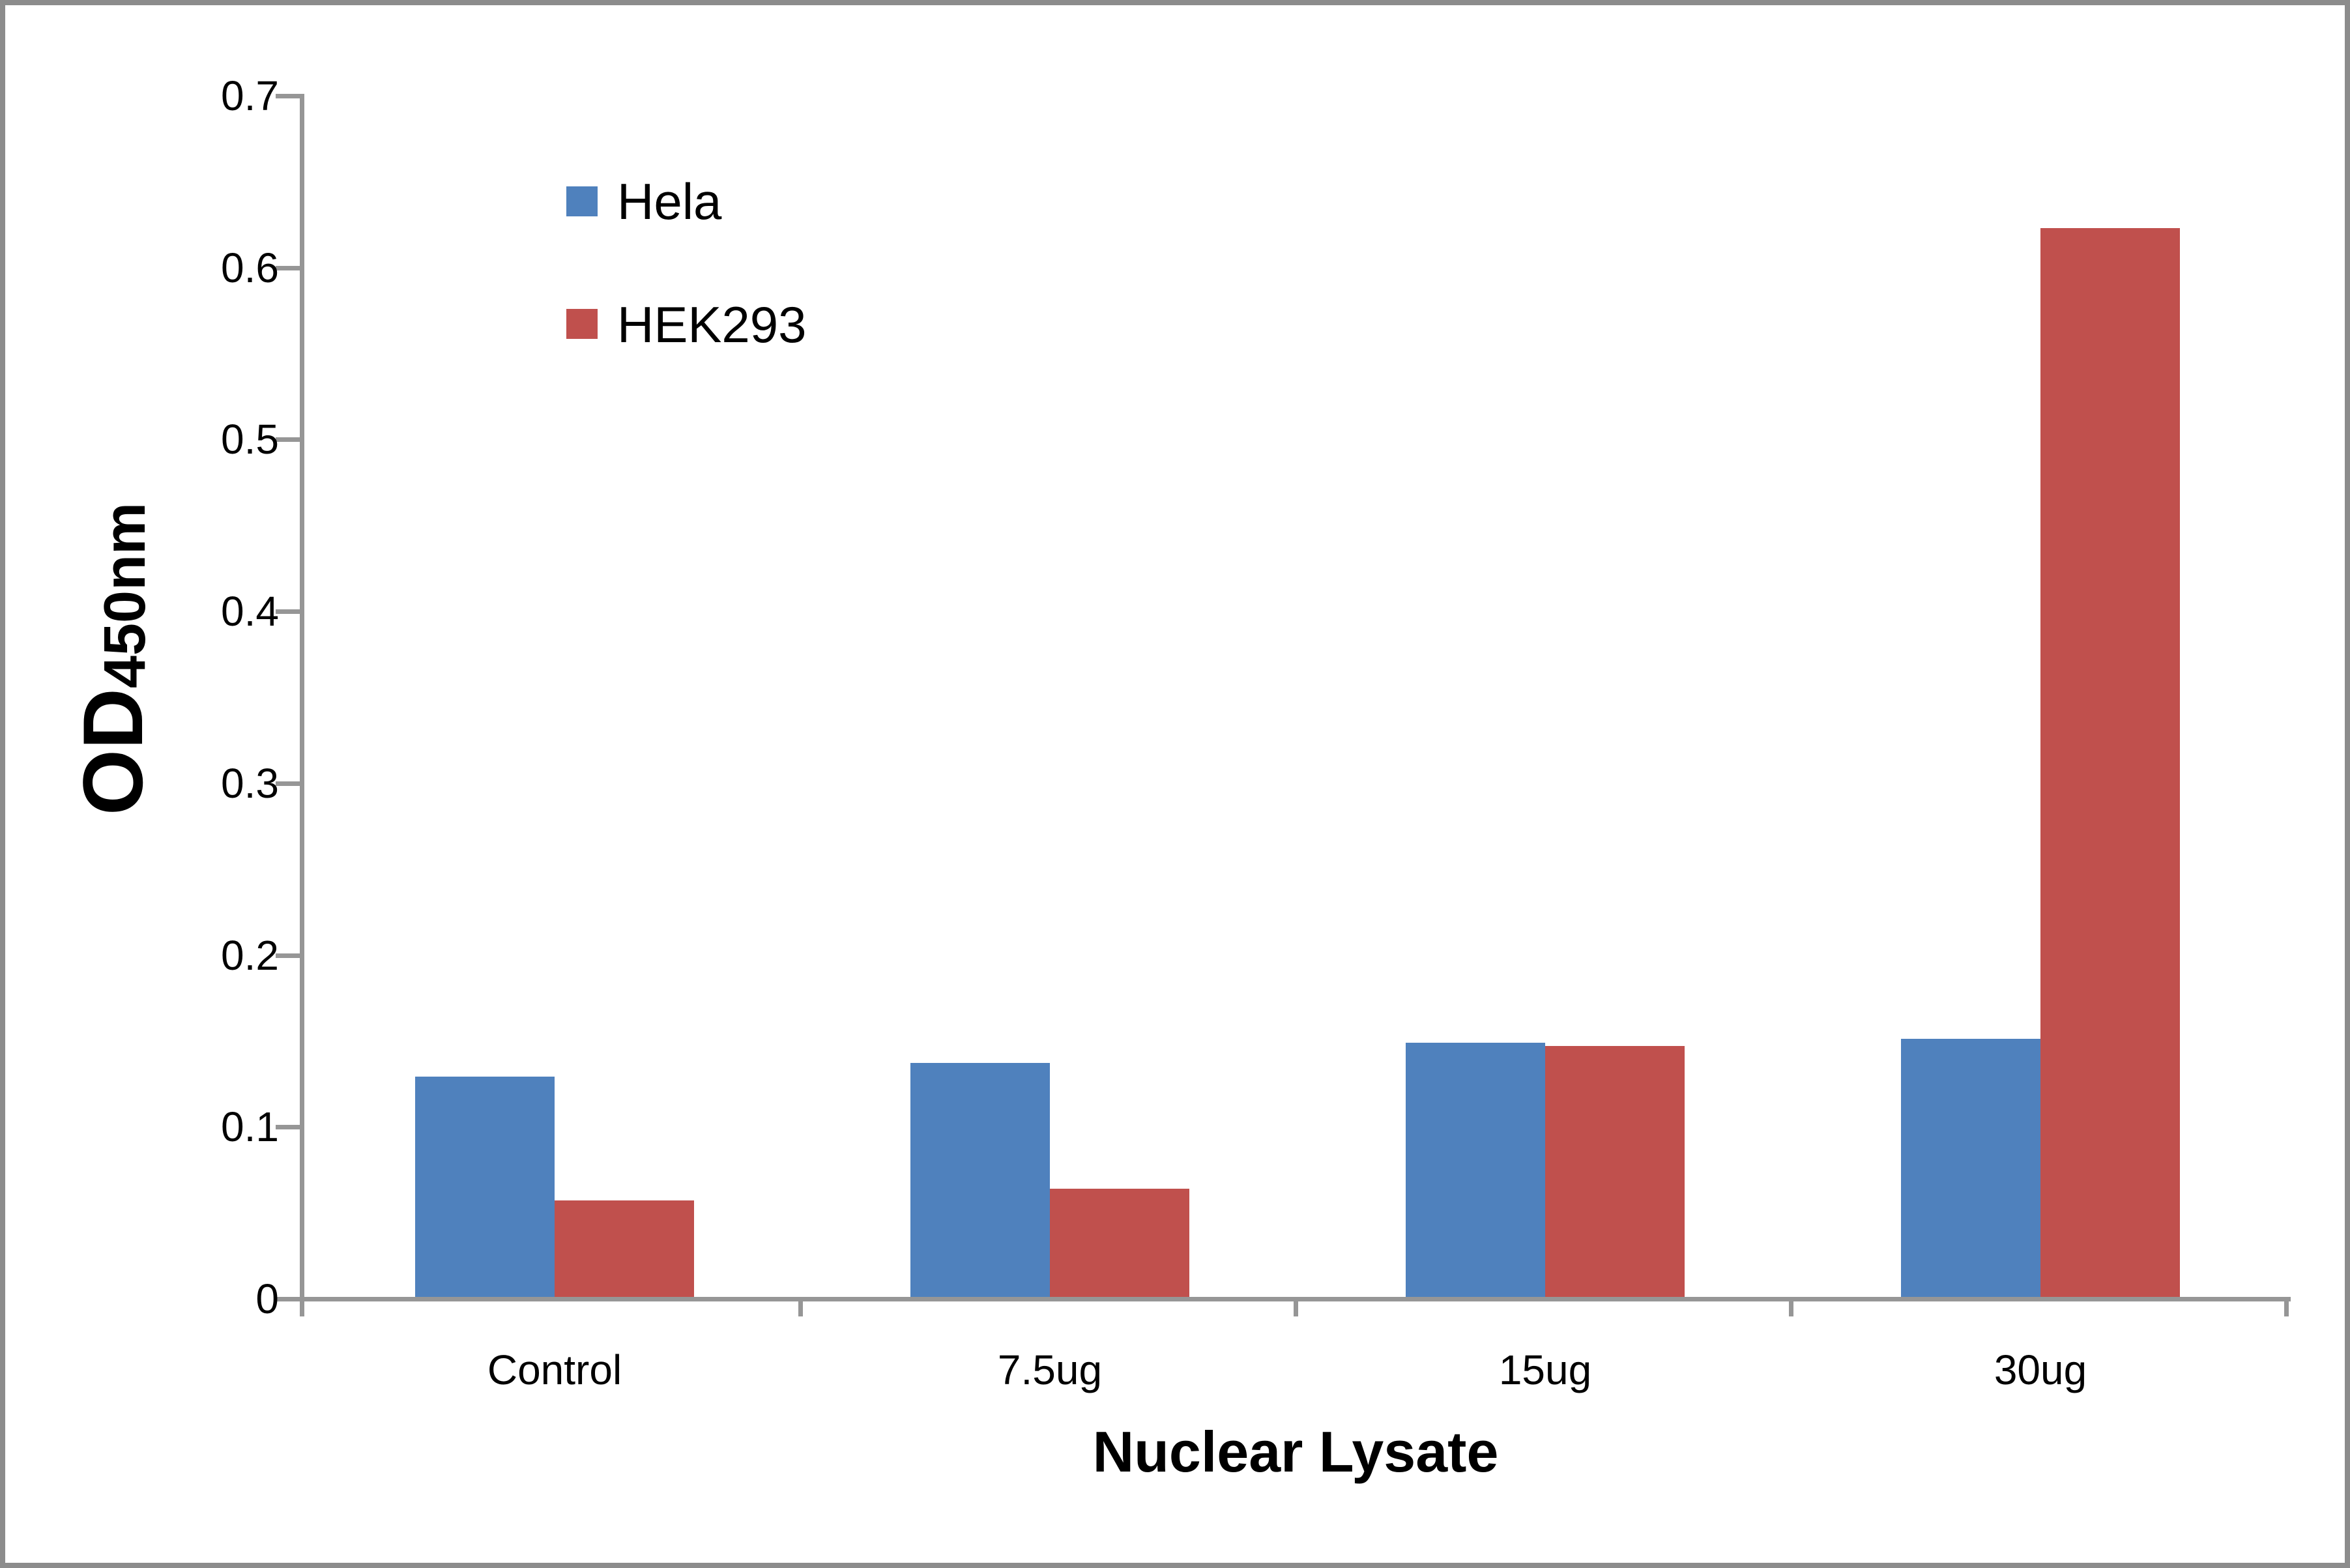 This screenshot has height=1568, width=2350. Describe the element at coordinates (125, 595) in the screenshot. I see `y-axis-title-subscript: 450nm` at that location.